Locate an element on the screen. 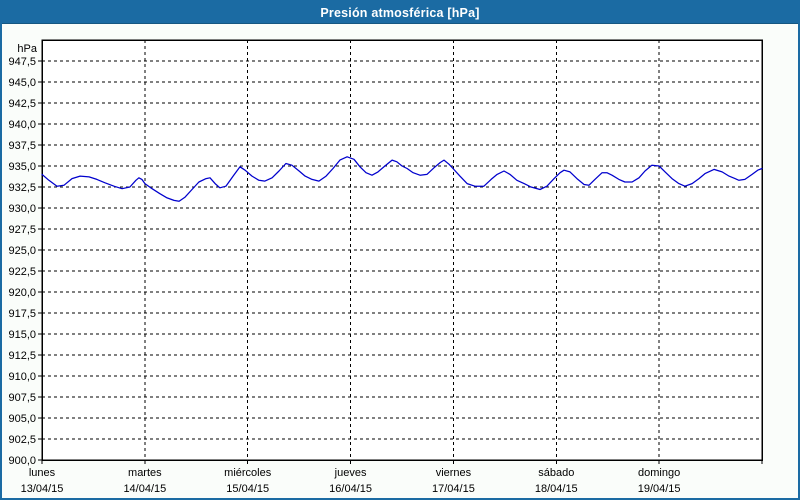  y-tick-label: 902,5 is located at coordinates (22, 440).